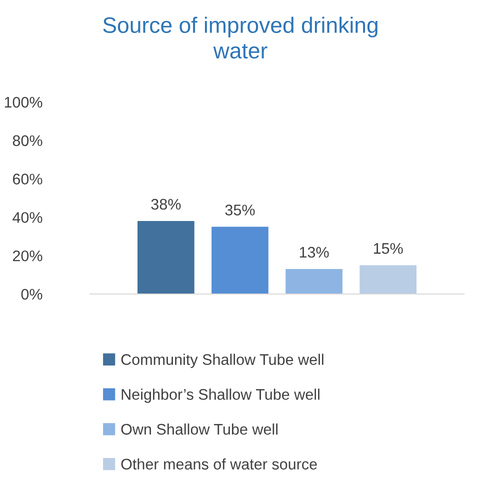 The height and width of the screenshot is (477, 481). What do you see at coordinates (27, 140) in the screenshot?
I see `y-tick-label: 80%` at bounding box center [27, 140].